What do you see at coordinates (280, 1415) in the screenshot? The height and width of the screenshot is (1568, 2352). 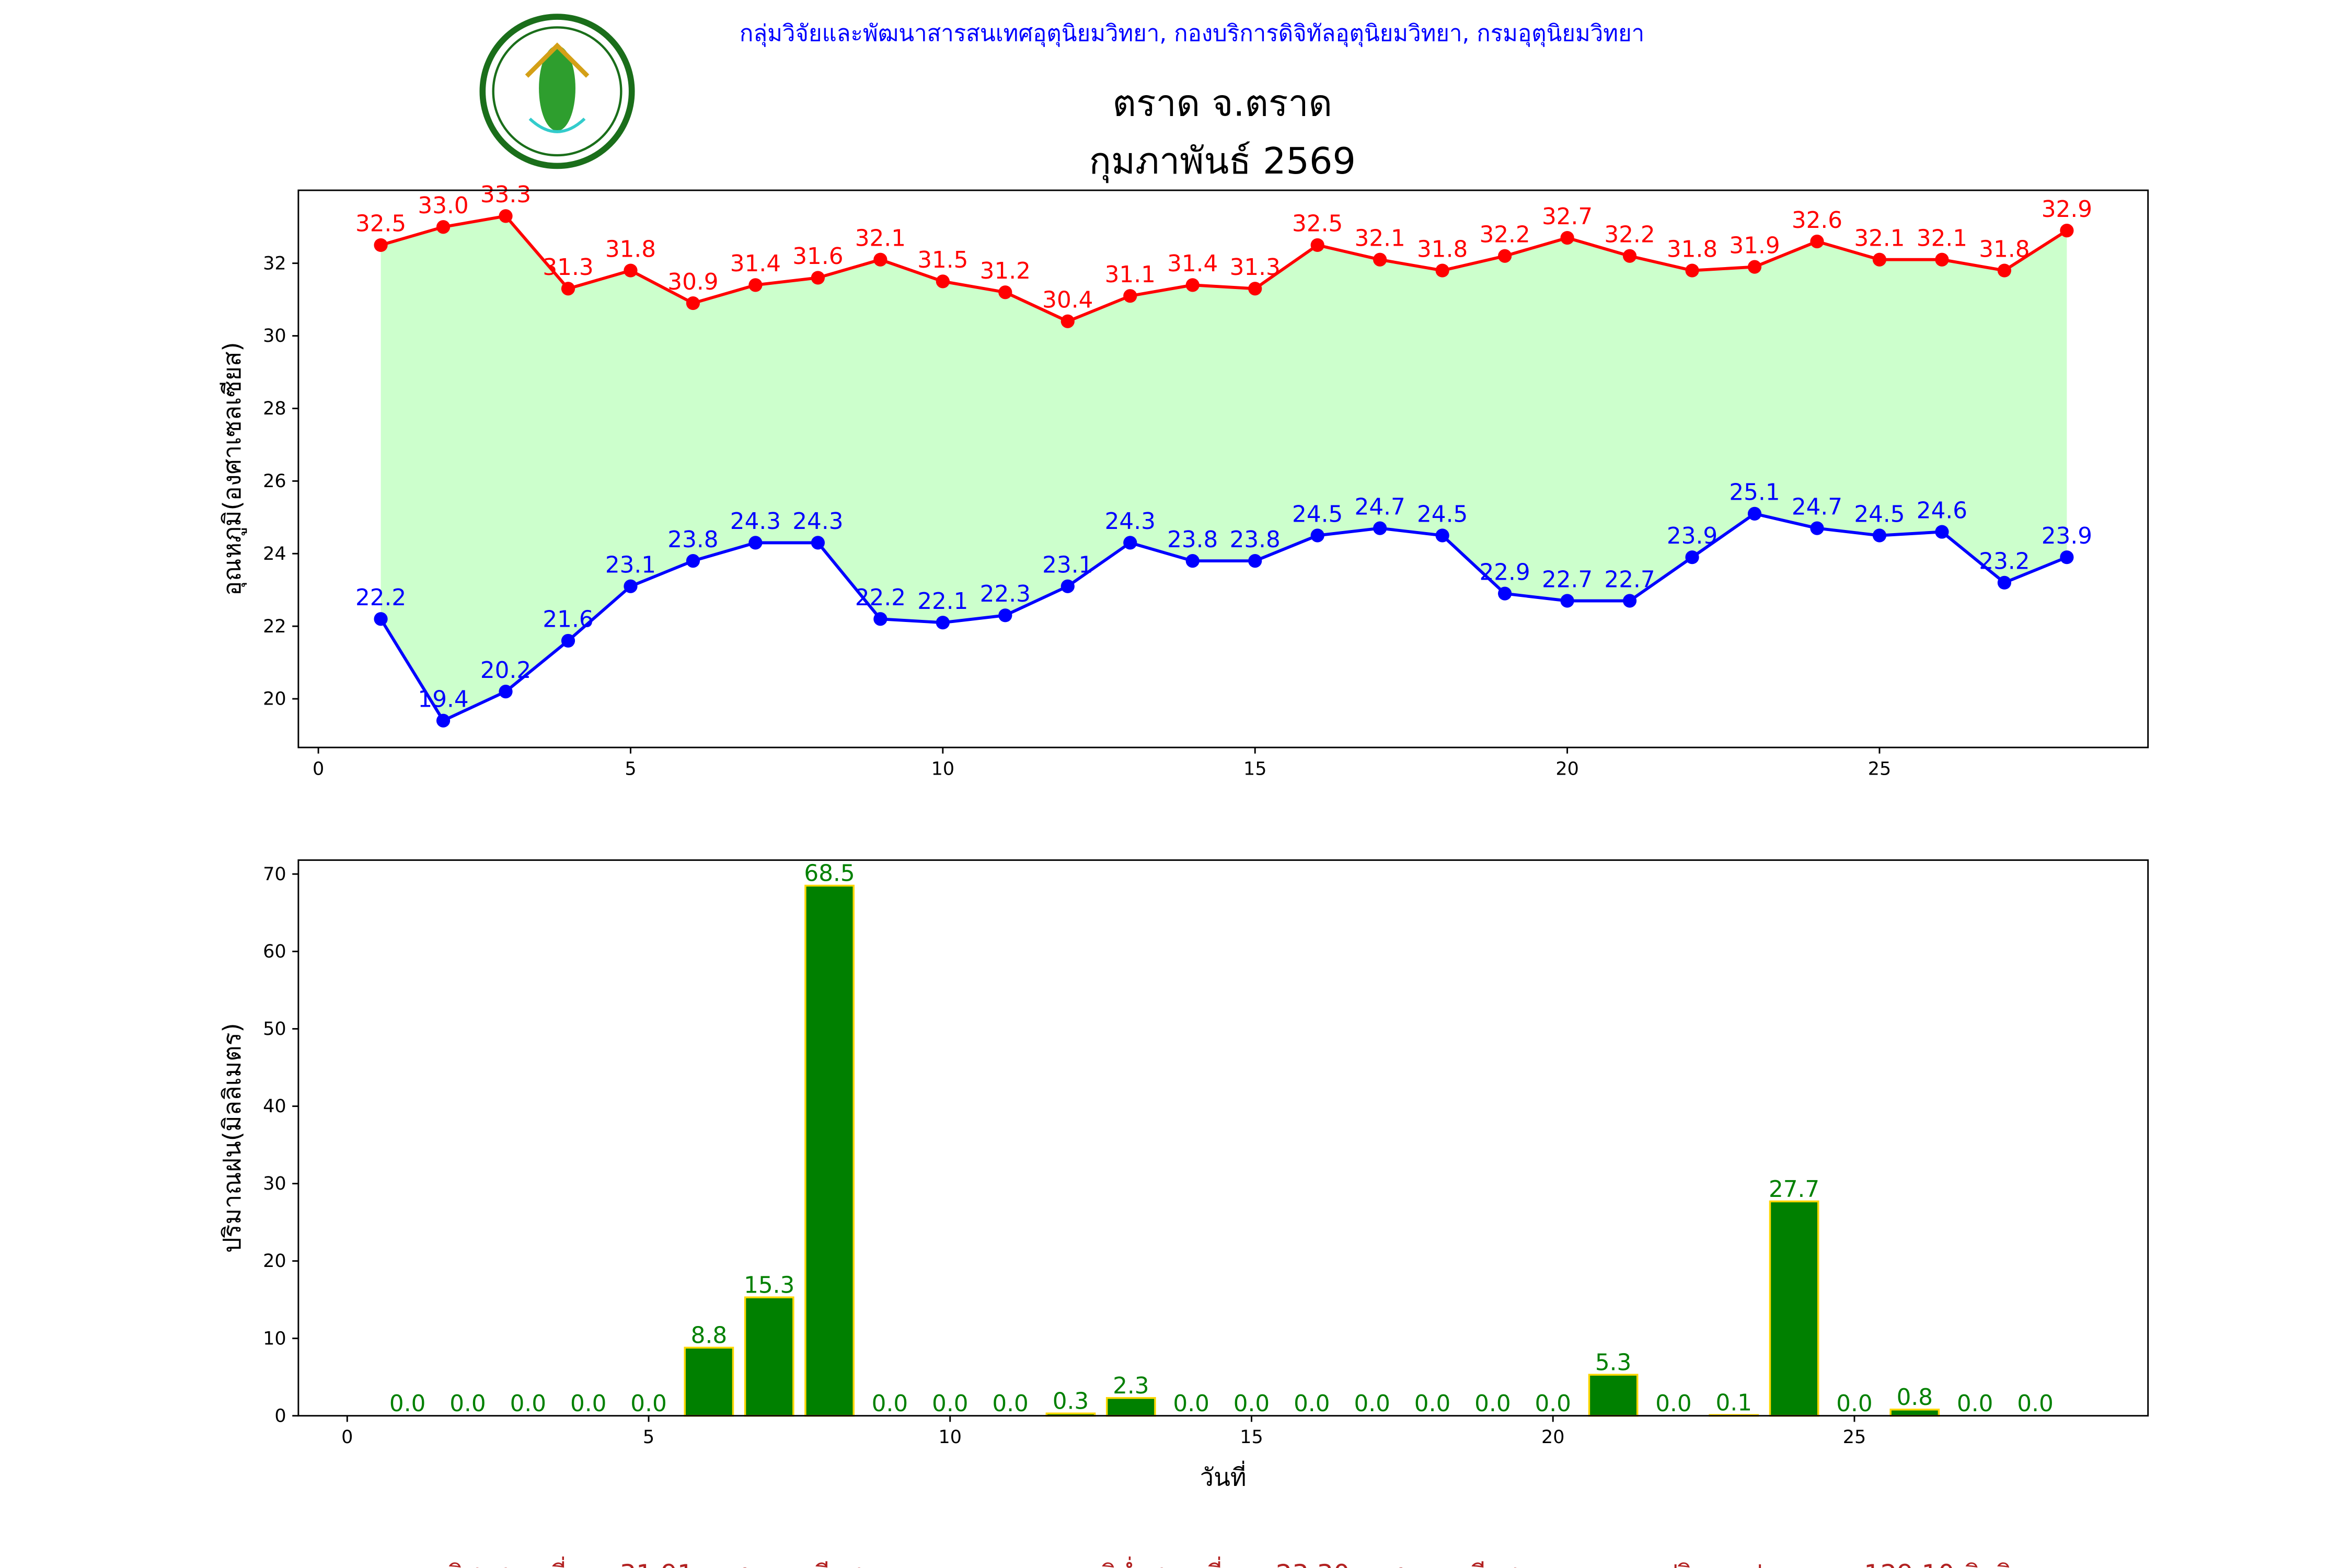 I see `y-tick-label: 0` at bounding box center [280, 1415].